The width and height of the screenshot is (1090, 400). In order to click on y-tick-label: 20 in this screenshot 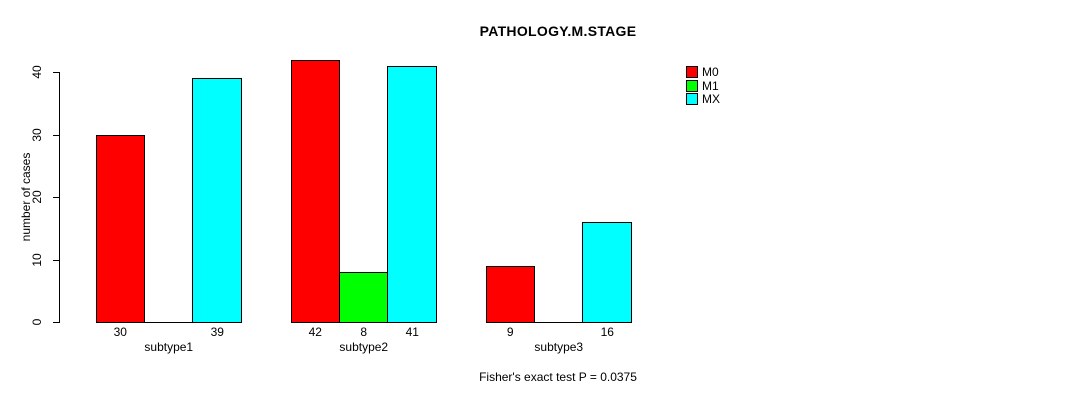, I will do `click(37, 197)`.